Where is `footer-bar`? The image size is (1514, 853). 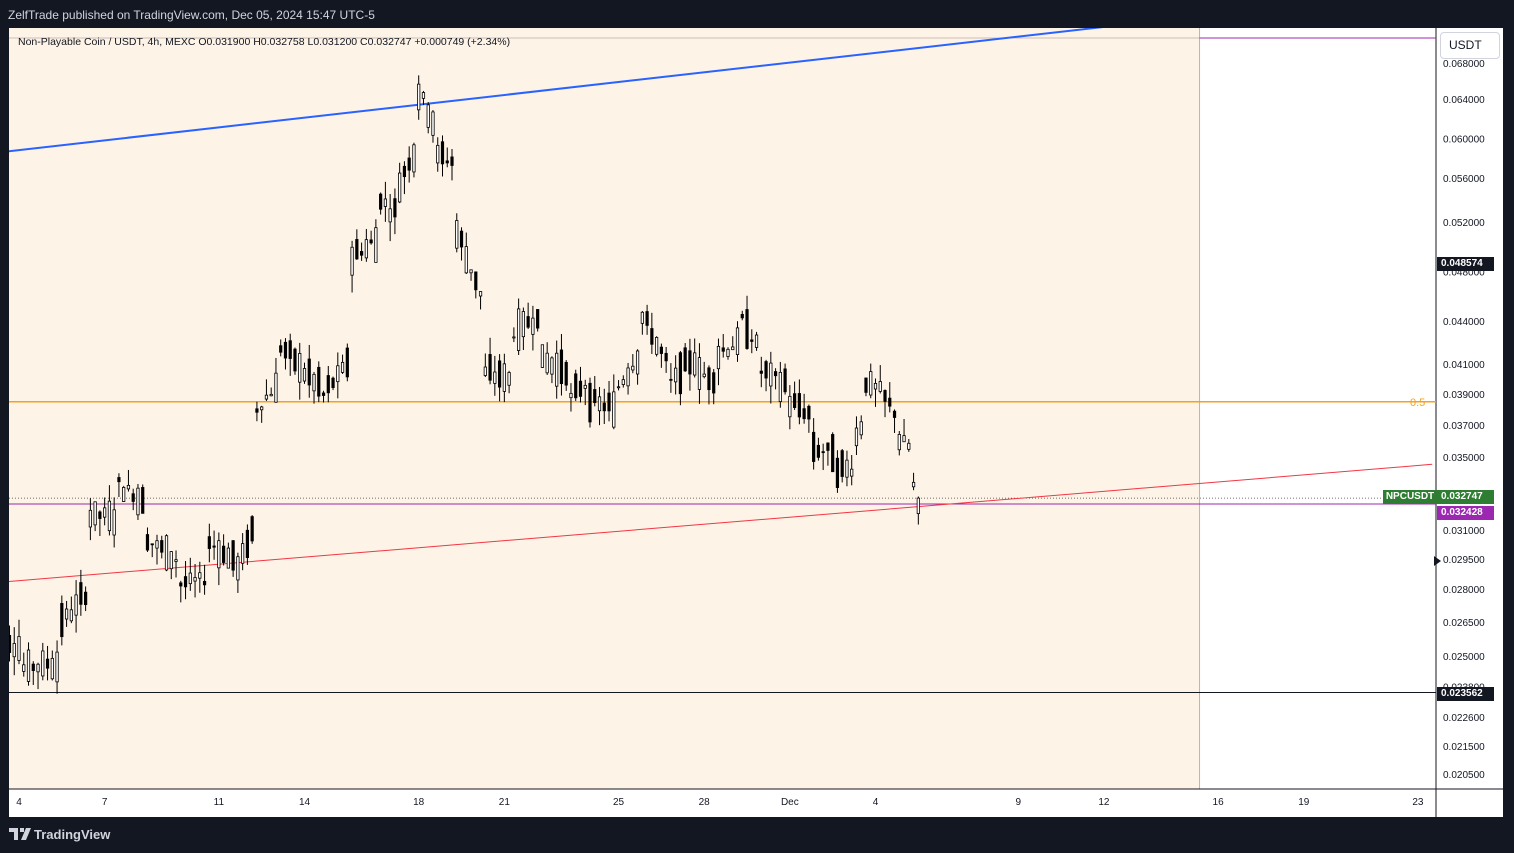 footer-bar is located at coordinates (757, 835).